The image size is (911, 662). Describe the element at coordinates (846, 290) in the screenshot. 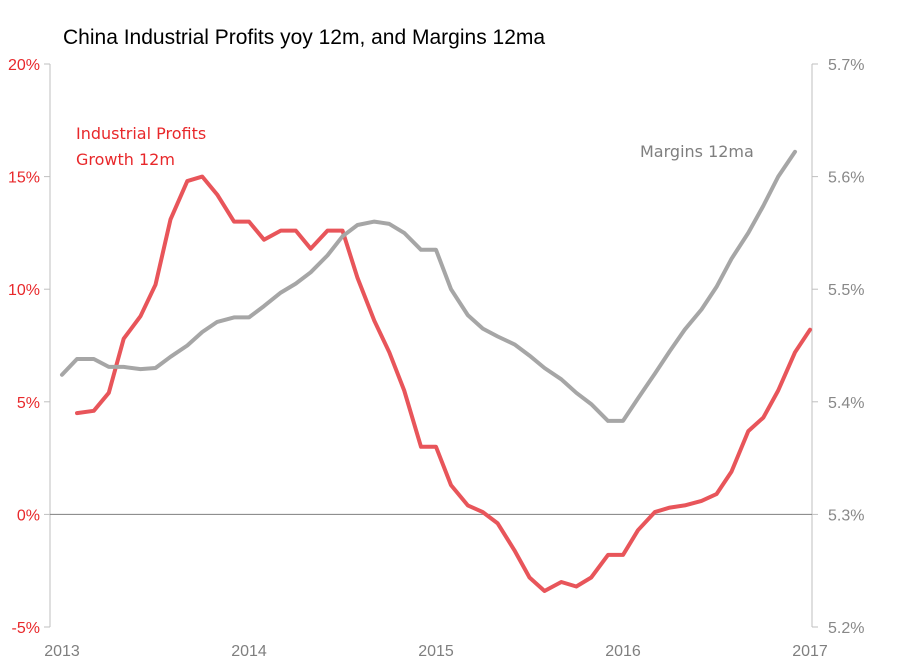

I see `right-tick-label: 5.5%` at that location.